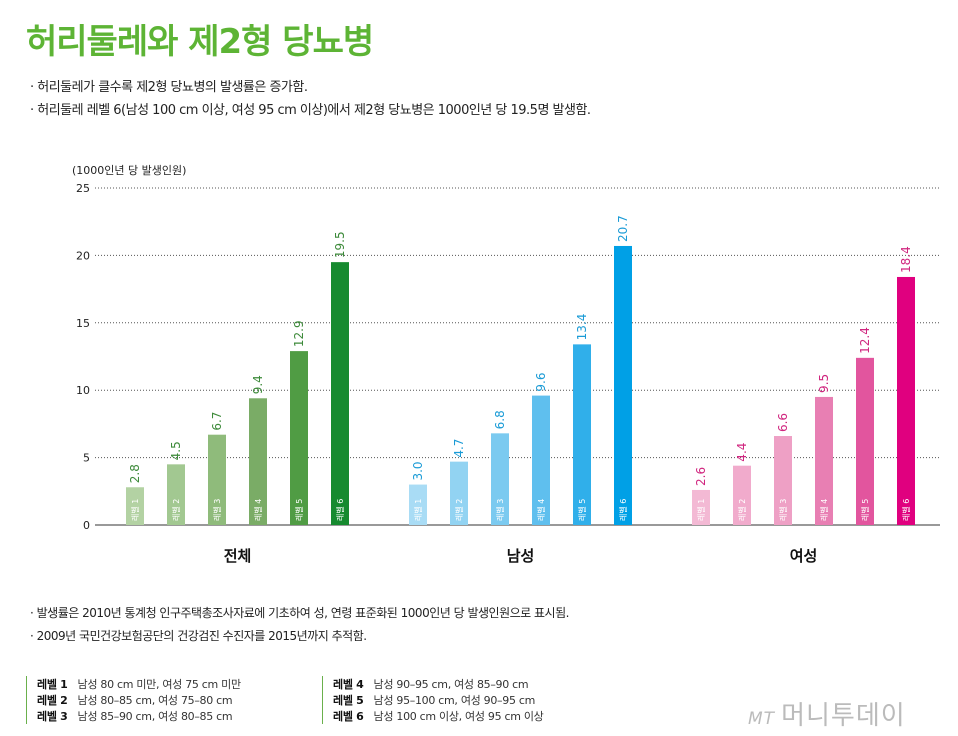 The image size is (958, 736). Describe the element at coordinates (906, 259) in the screenshot. I see `data-label: 18.4` at that location.